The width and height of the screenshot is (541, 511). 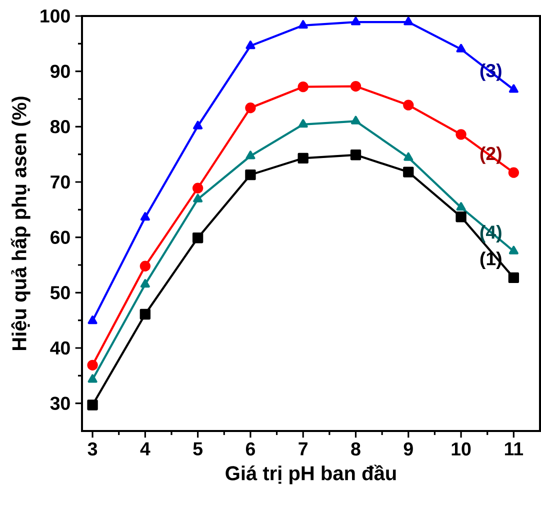 I want to click on x-tick-label: 5, so click(x=197, y=449).